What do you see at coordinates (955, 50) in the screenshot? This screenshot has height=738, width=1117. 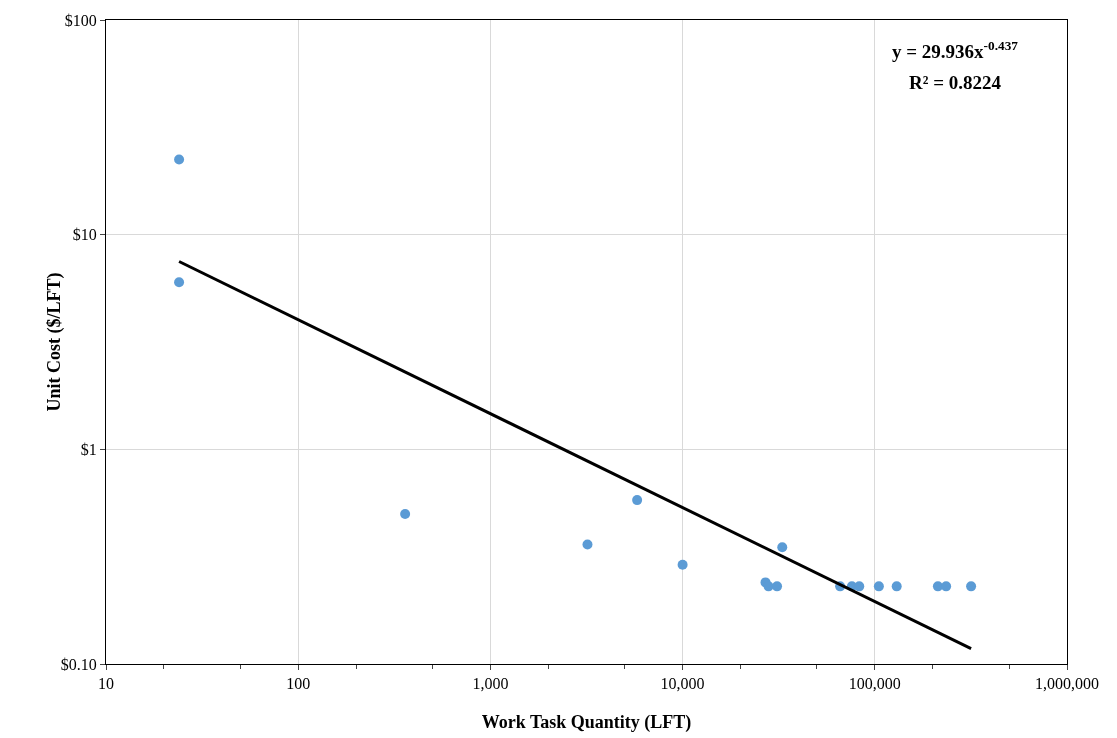 I see `annotation: y = 29.936x$^{-0.437}$` at bounding box center [955, 50].